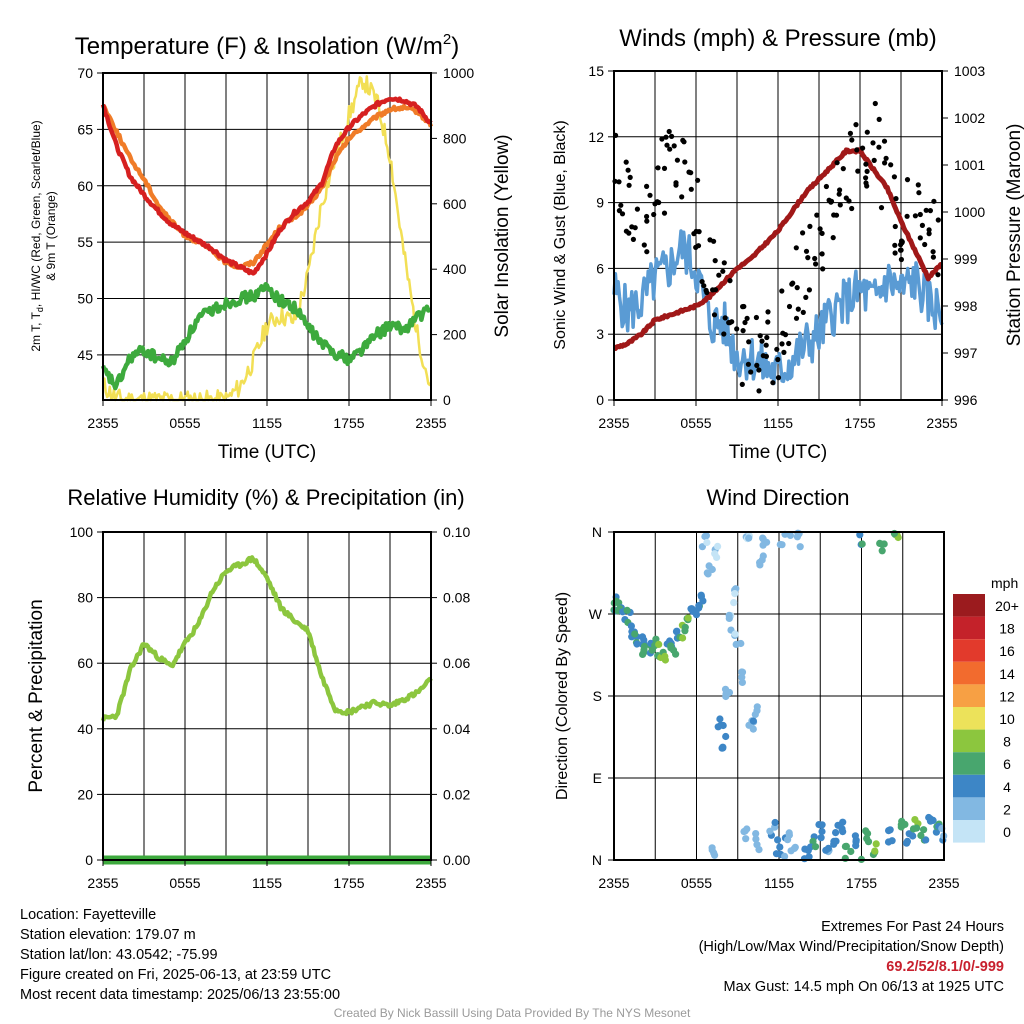 This screenshot has height=1024, width=1024. What do you see at coordinates (966, 306) in the screenshot?
I see `y2-tick-label: 998` at bounding box center [966, 306].